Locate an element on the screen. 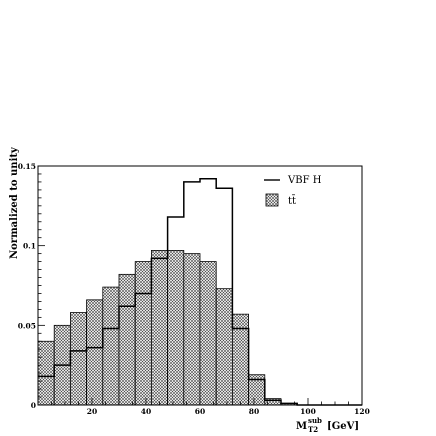 The height and width of the screenshot is (436, 436). x-tick-label: 80 is located at coordinates (254, 411).